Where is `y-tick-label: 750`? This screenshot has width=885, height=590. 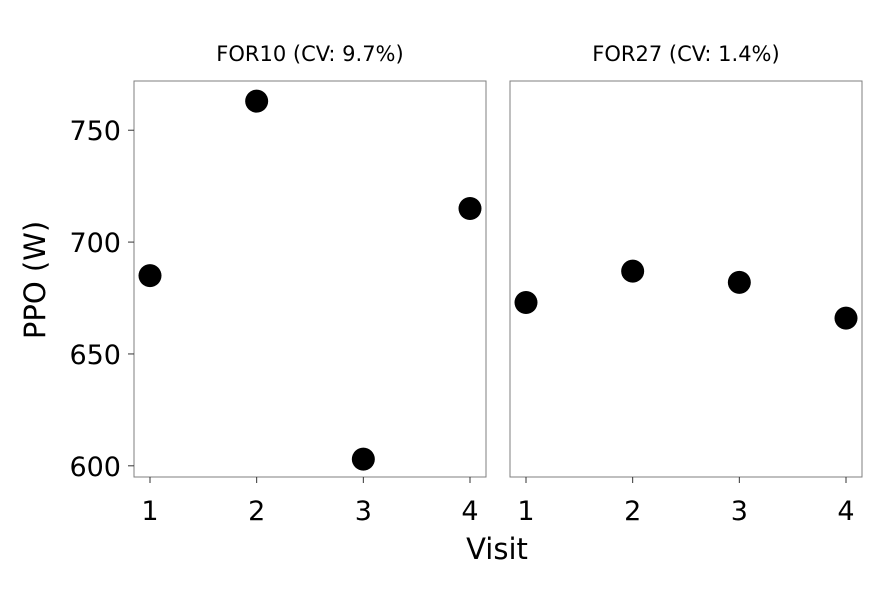
y-tick-label: 750 is located at coordinates (95, 131).